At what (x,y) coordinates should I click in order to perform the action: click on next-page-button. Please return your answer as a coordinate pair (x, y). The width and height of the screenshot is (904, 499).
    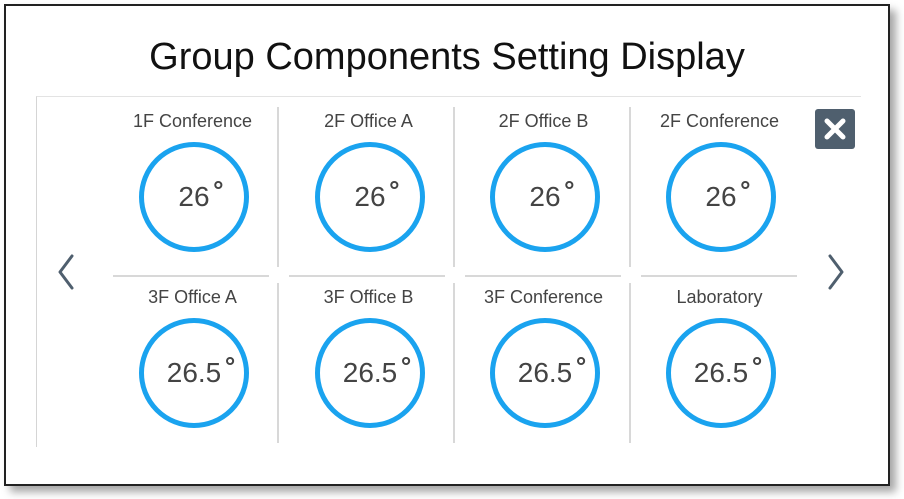
    Looking at the image, I should click on (836, 272).